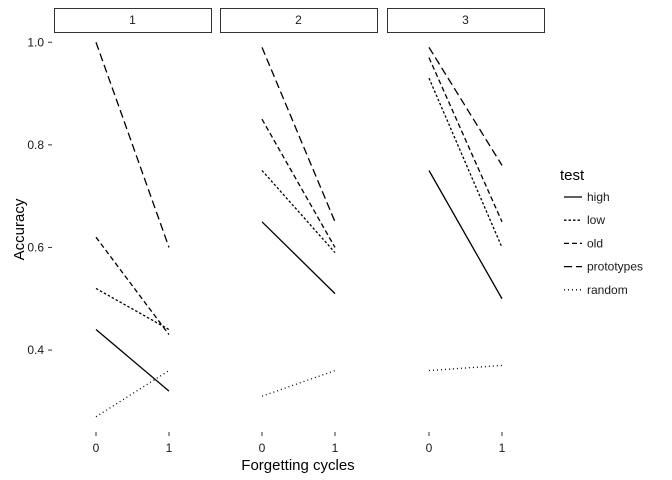 This screenshot has height=480, width=672. I want to click on series-line-p3-high, so click(465, 235).